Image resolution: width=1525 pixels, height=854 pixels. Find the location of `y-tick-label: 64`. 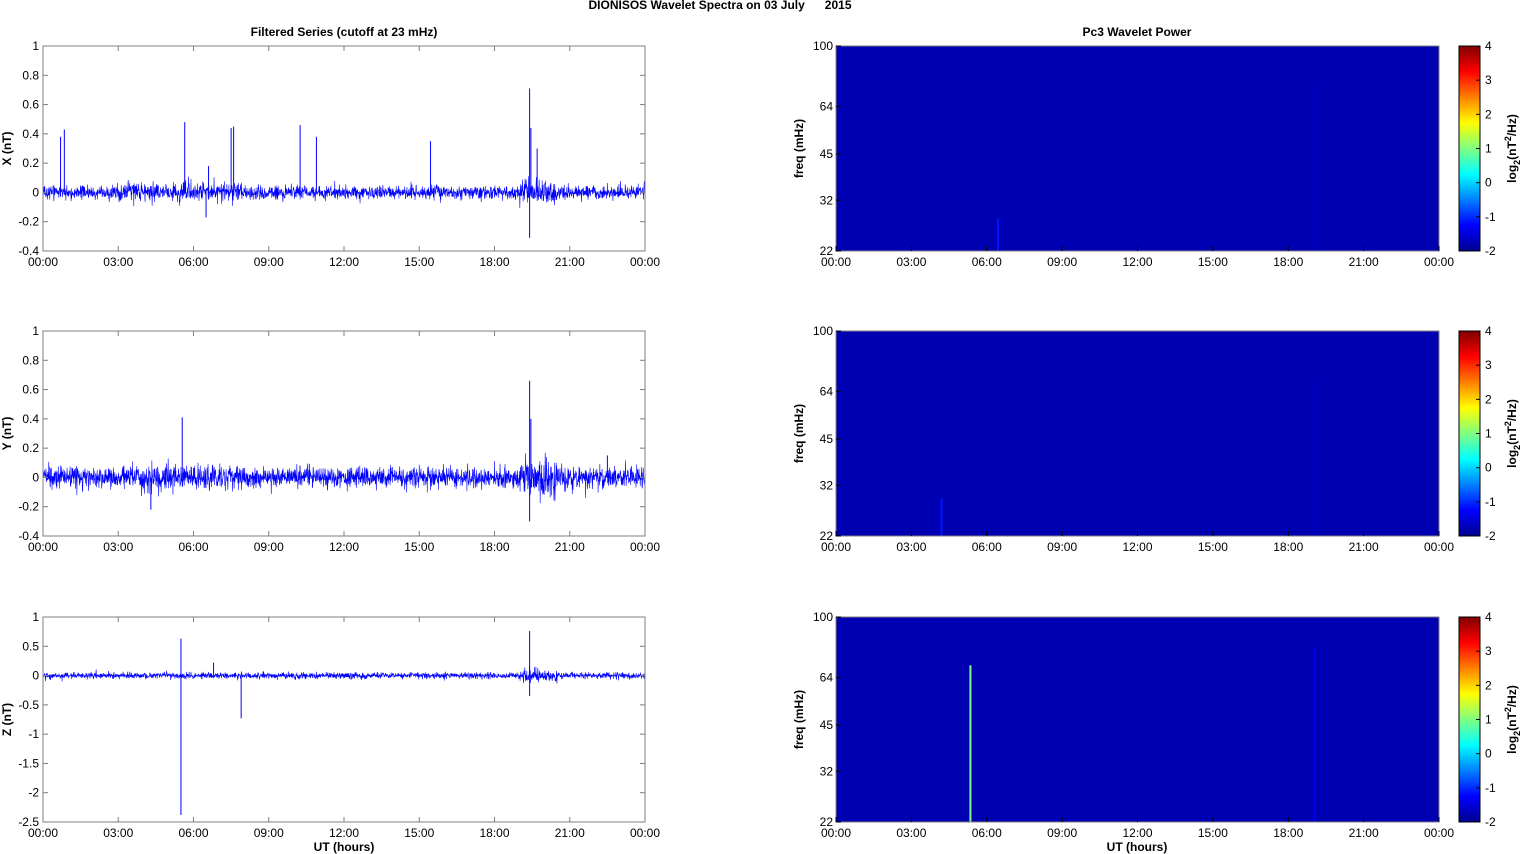

y-tick-label: 64 is located at coordinates (827, 106).